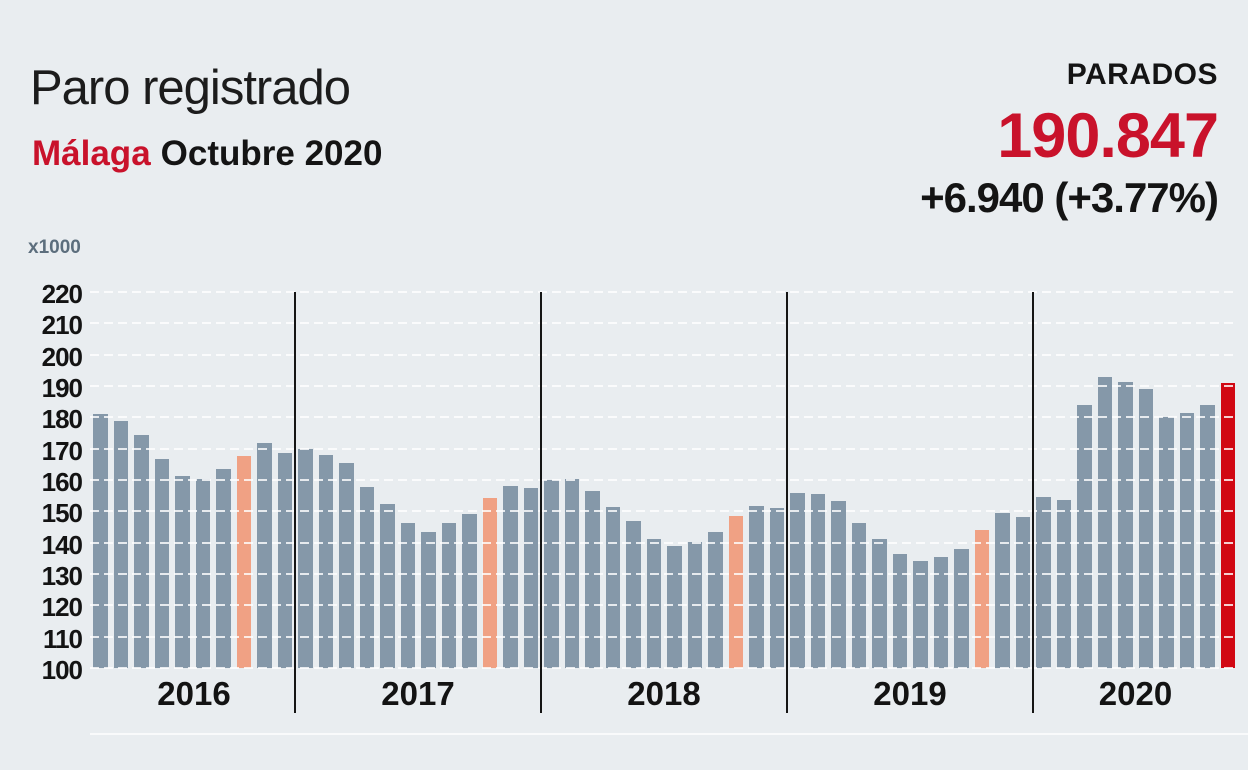  I want to click on bar-2020-mar, so click(1084, 536).